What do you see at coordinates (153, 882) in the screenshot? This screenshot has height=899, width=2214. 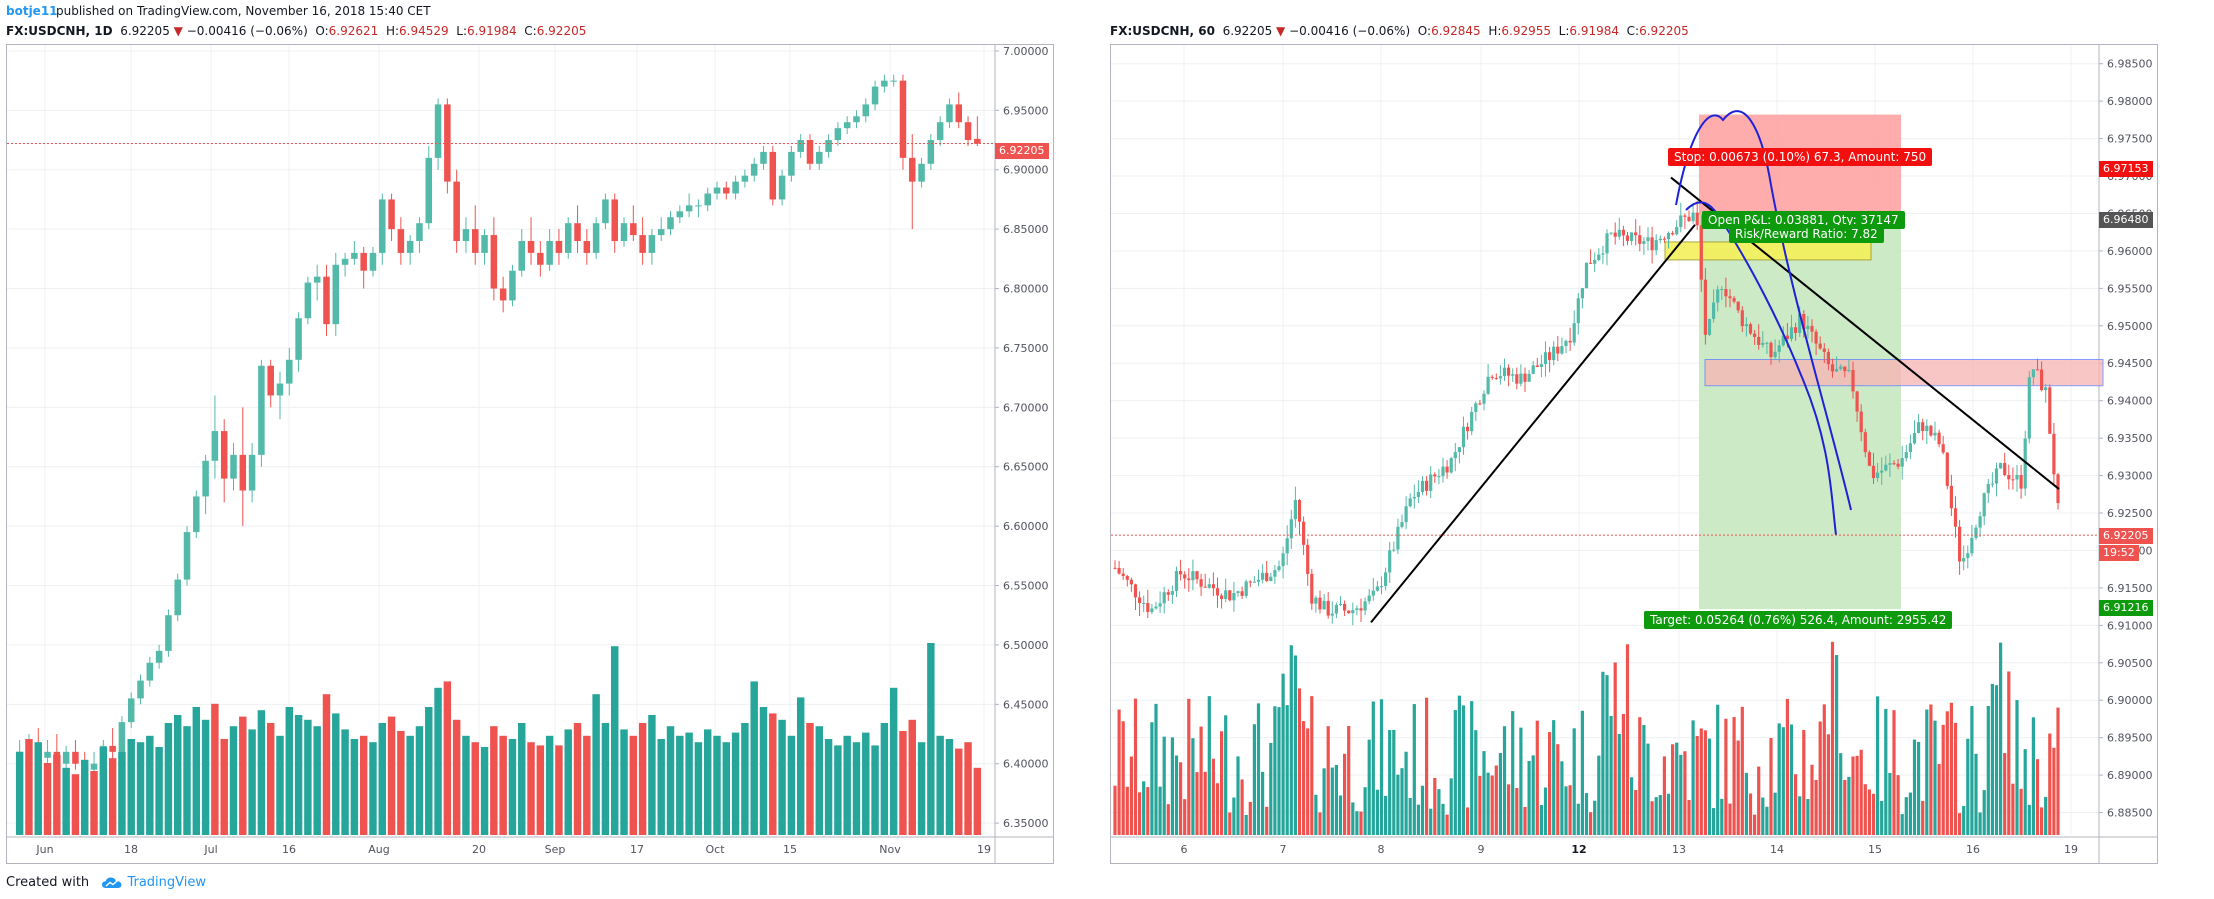 I see `tradingview-brand: TradingView` at bounding box center [153, 882].